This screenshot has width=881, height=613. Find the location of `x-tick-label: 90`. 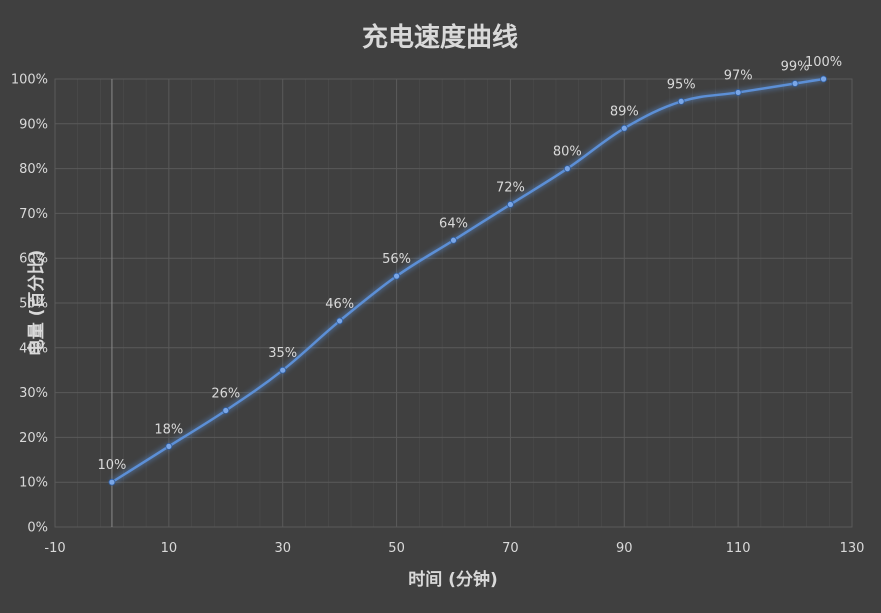

x-tick-label: 90 is located at coordinates (624, 548).